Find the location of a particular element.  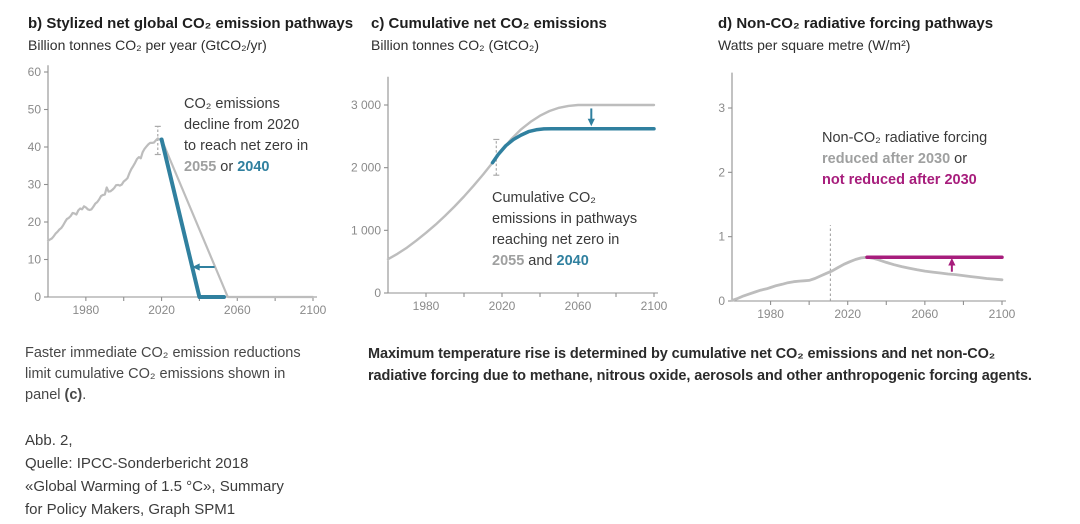

svg-text: 1 is located at coordinates (721, 237).